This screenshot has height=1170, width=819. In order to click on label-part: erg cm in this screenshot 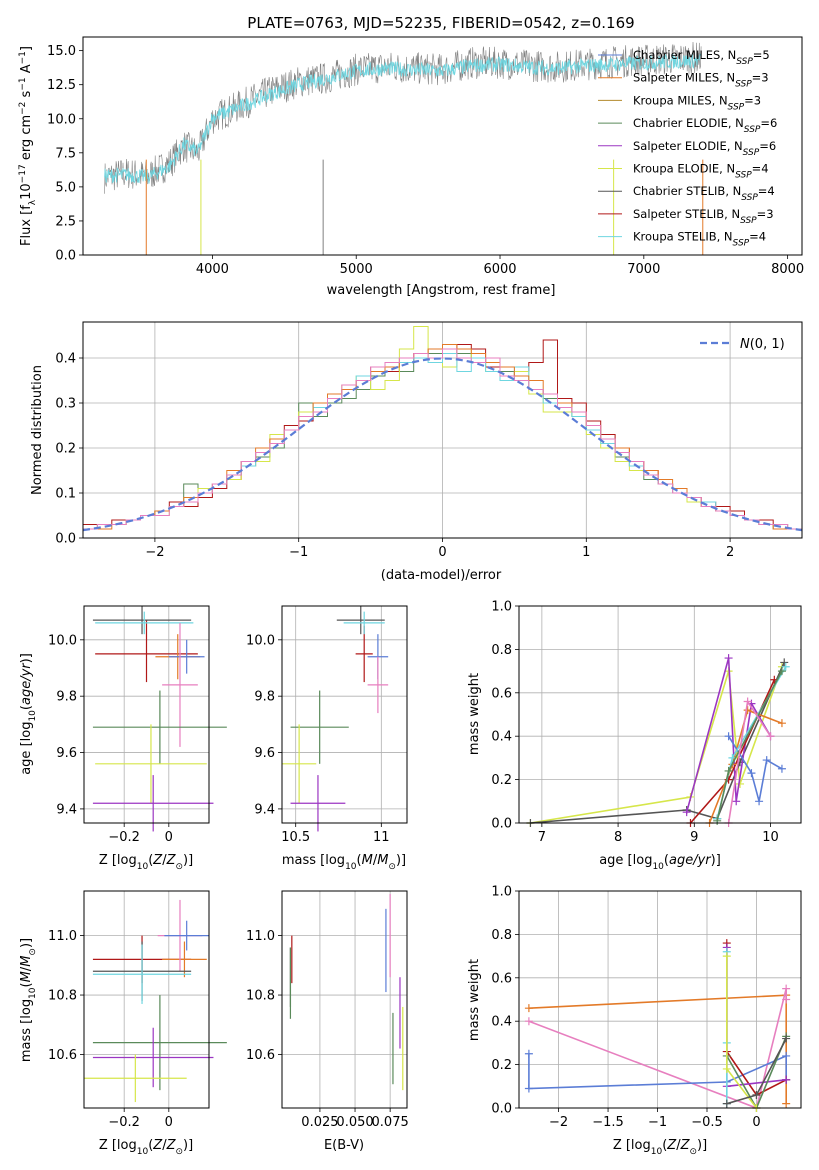, I will do `click(26, 139)`.